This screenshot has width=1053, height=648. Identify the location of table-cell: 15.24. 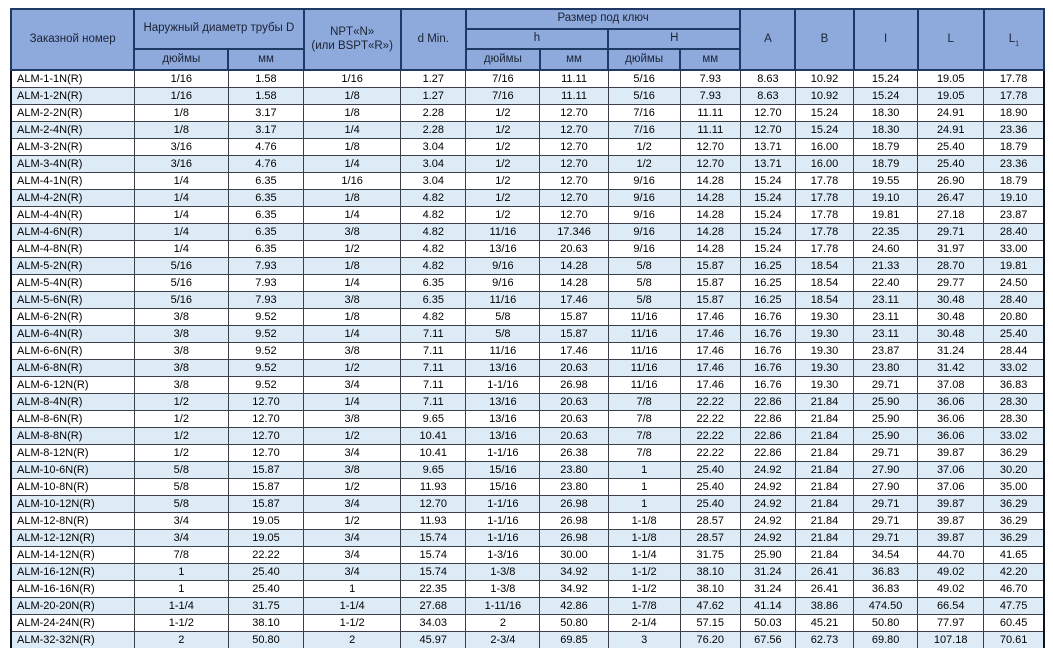
(767, 181).